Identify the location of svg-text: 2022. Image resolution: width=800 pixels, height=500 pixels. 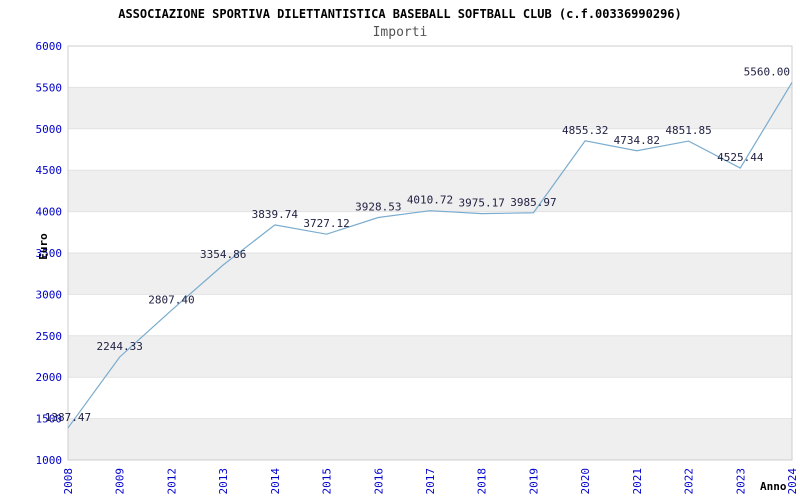
(689, 481).